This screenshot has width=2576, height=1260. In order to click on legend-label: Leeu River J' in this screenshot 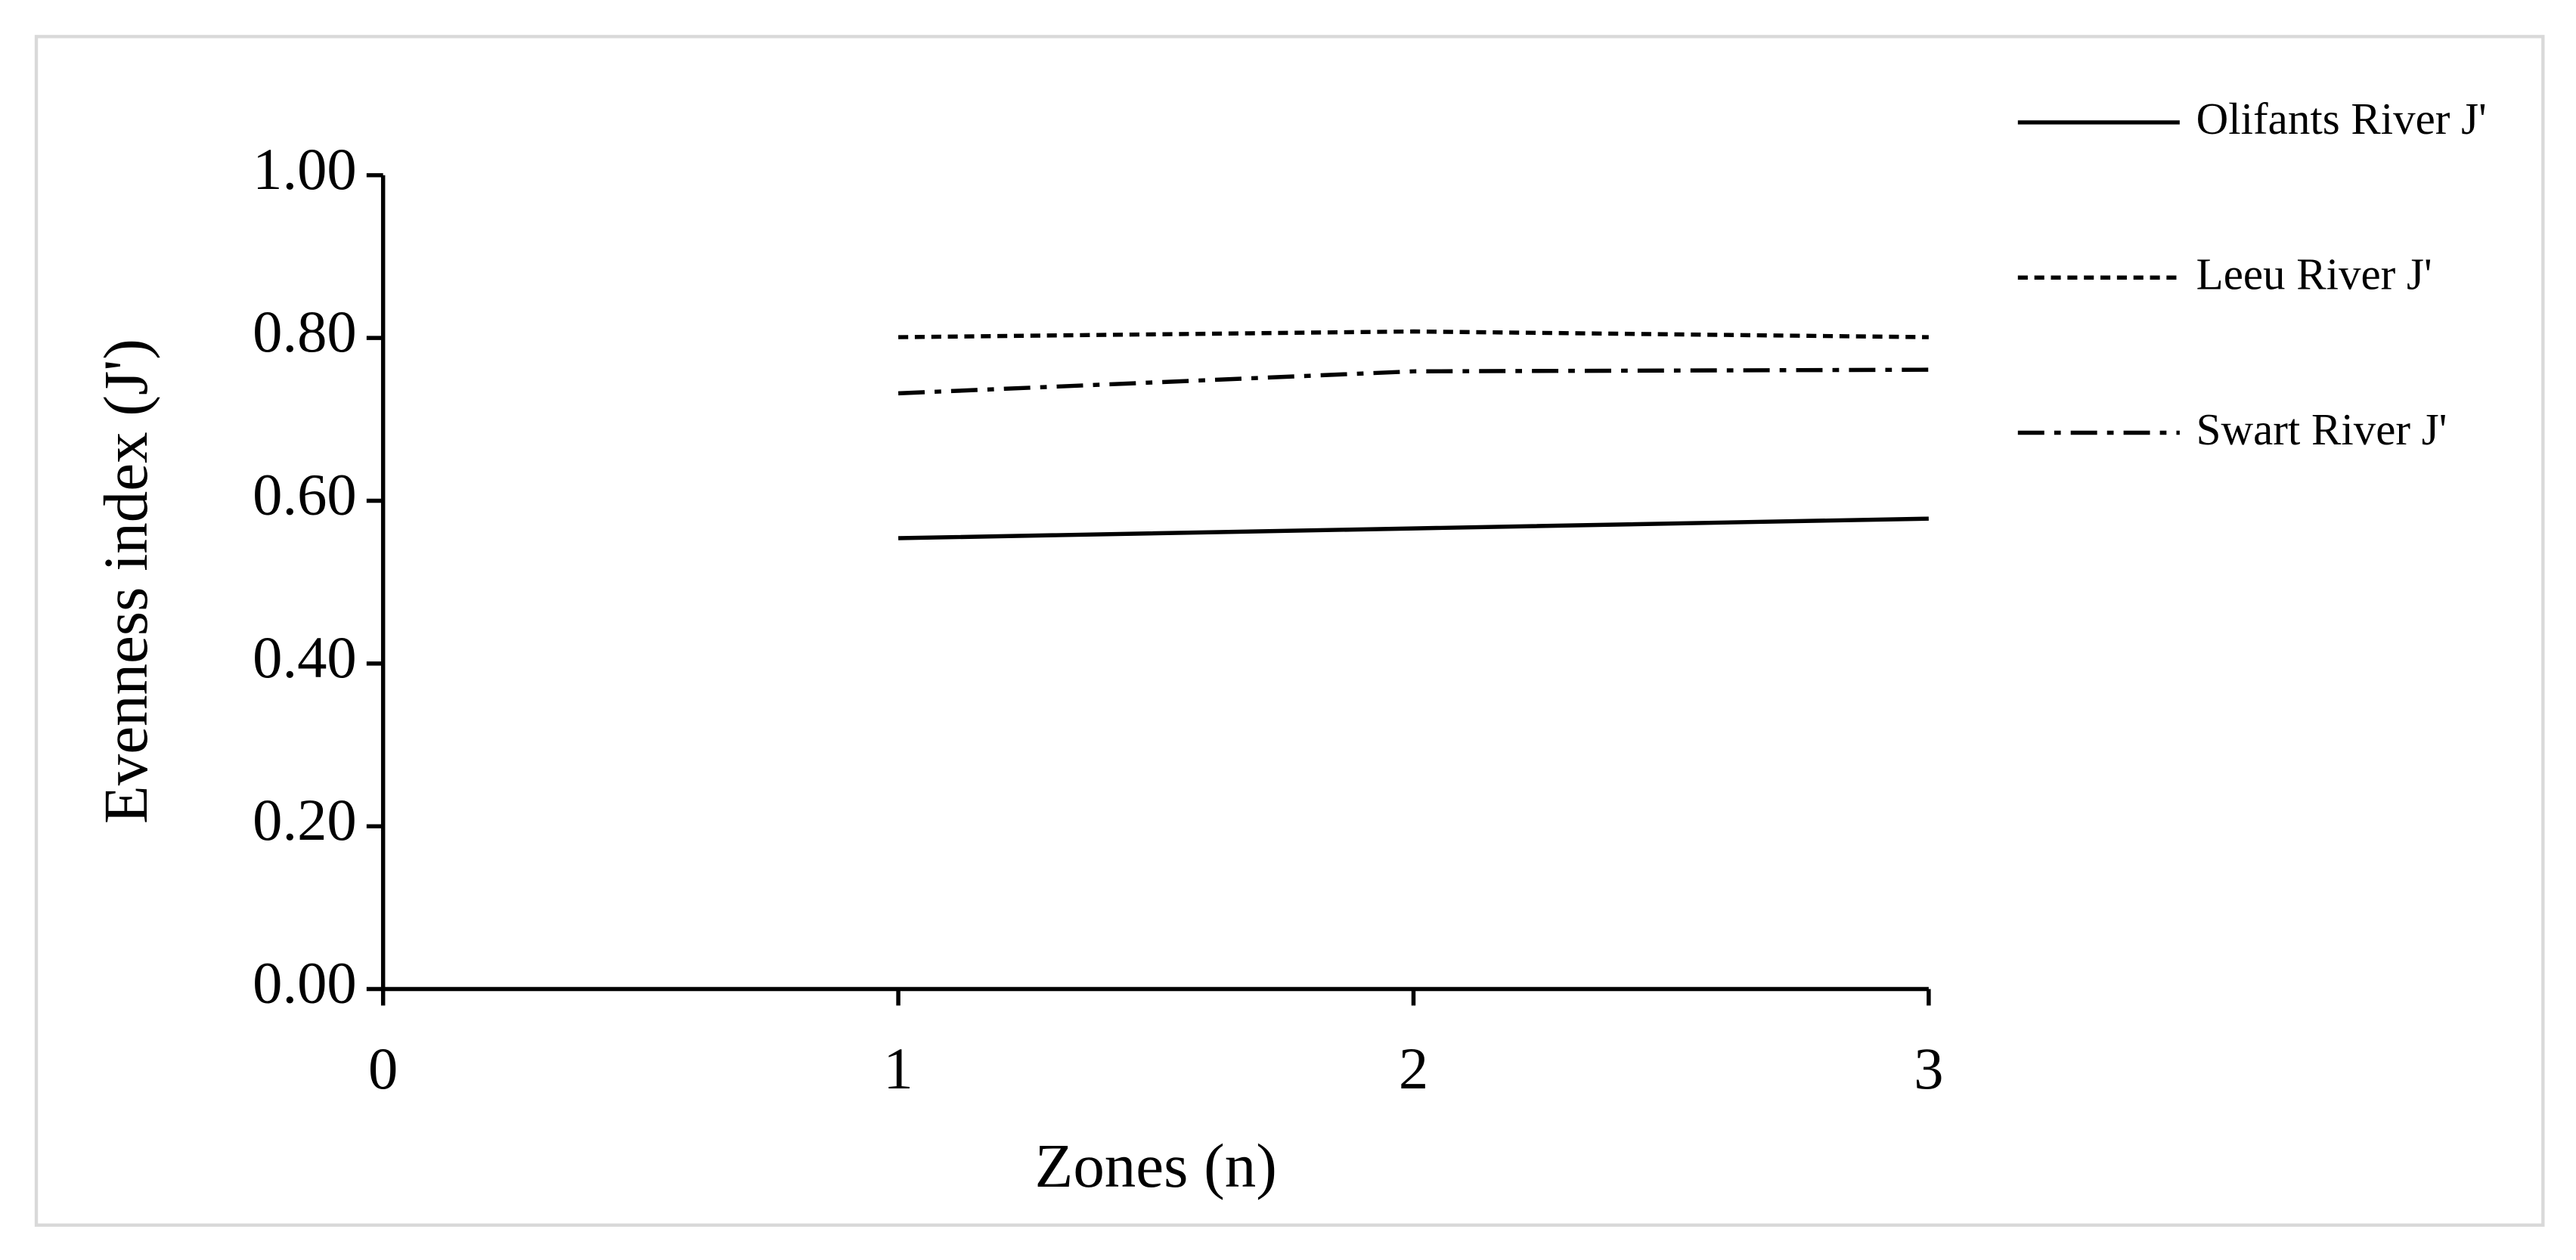, I will do `click(2314, 274)`.